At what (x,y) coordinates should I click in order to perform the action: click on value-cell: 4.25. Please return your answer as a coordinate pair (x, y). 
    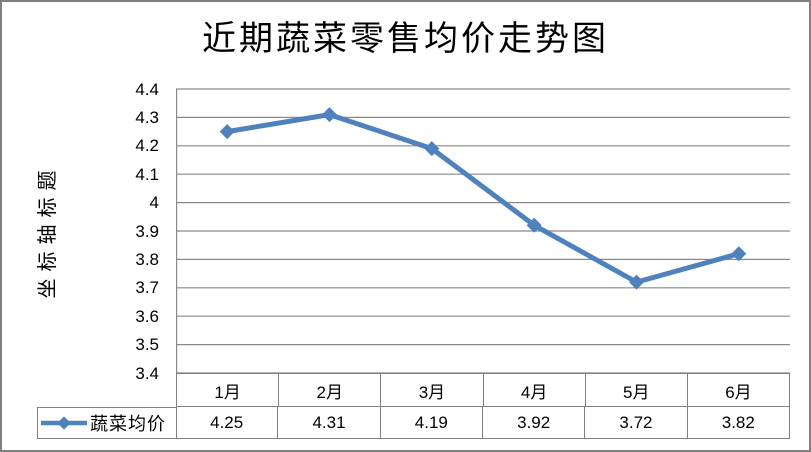
    Looking at the image, I should click on (227, 423).